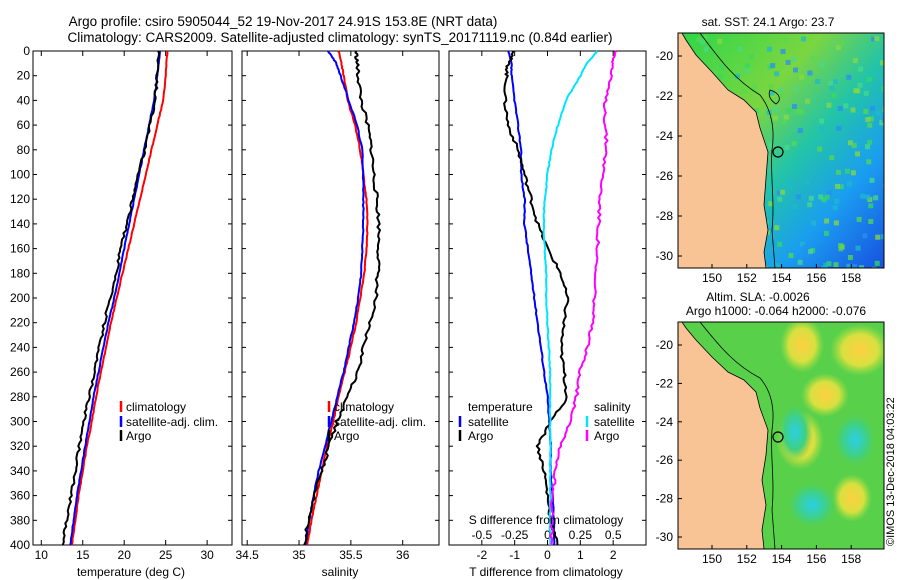 The height and width of the screenshot is (580, 900). I want to click on difference-tick-label: -1, so click(514, 555).